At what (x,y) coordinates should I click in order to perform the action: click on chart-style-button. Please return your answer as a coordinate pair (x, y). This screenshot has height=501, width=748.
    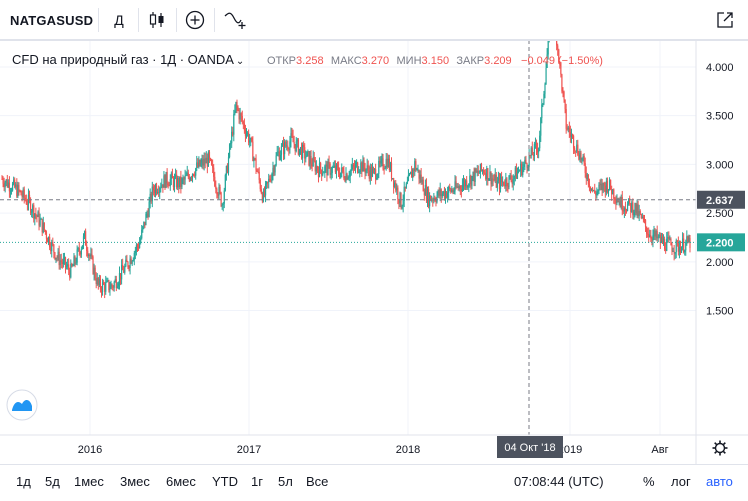
    Looking at the image, I should click on (157, 20).